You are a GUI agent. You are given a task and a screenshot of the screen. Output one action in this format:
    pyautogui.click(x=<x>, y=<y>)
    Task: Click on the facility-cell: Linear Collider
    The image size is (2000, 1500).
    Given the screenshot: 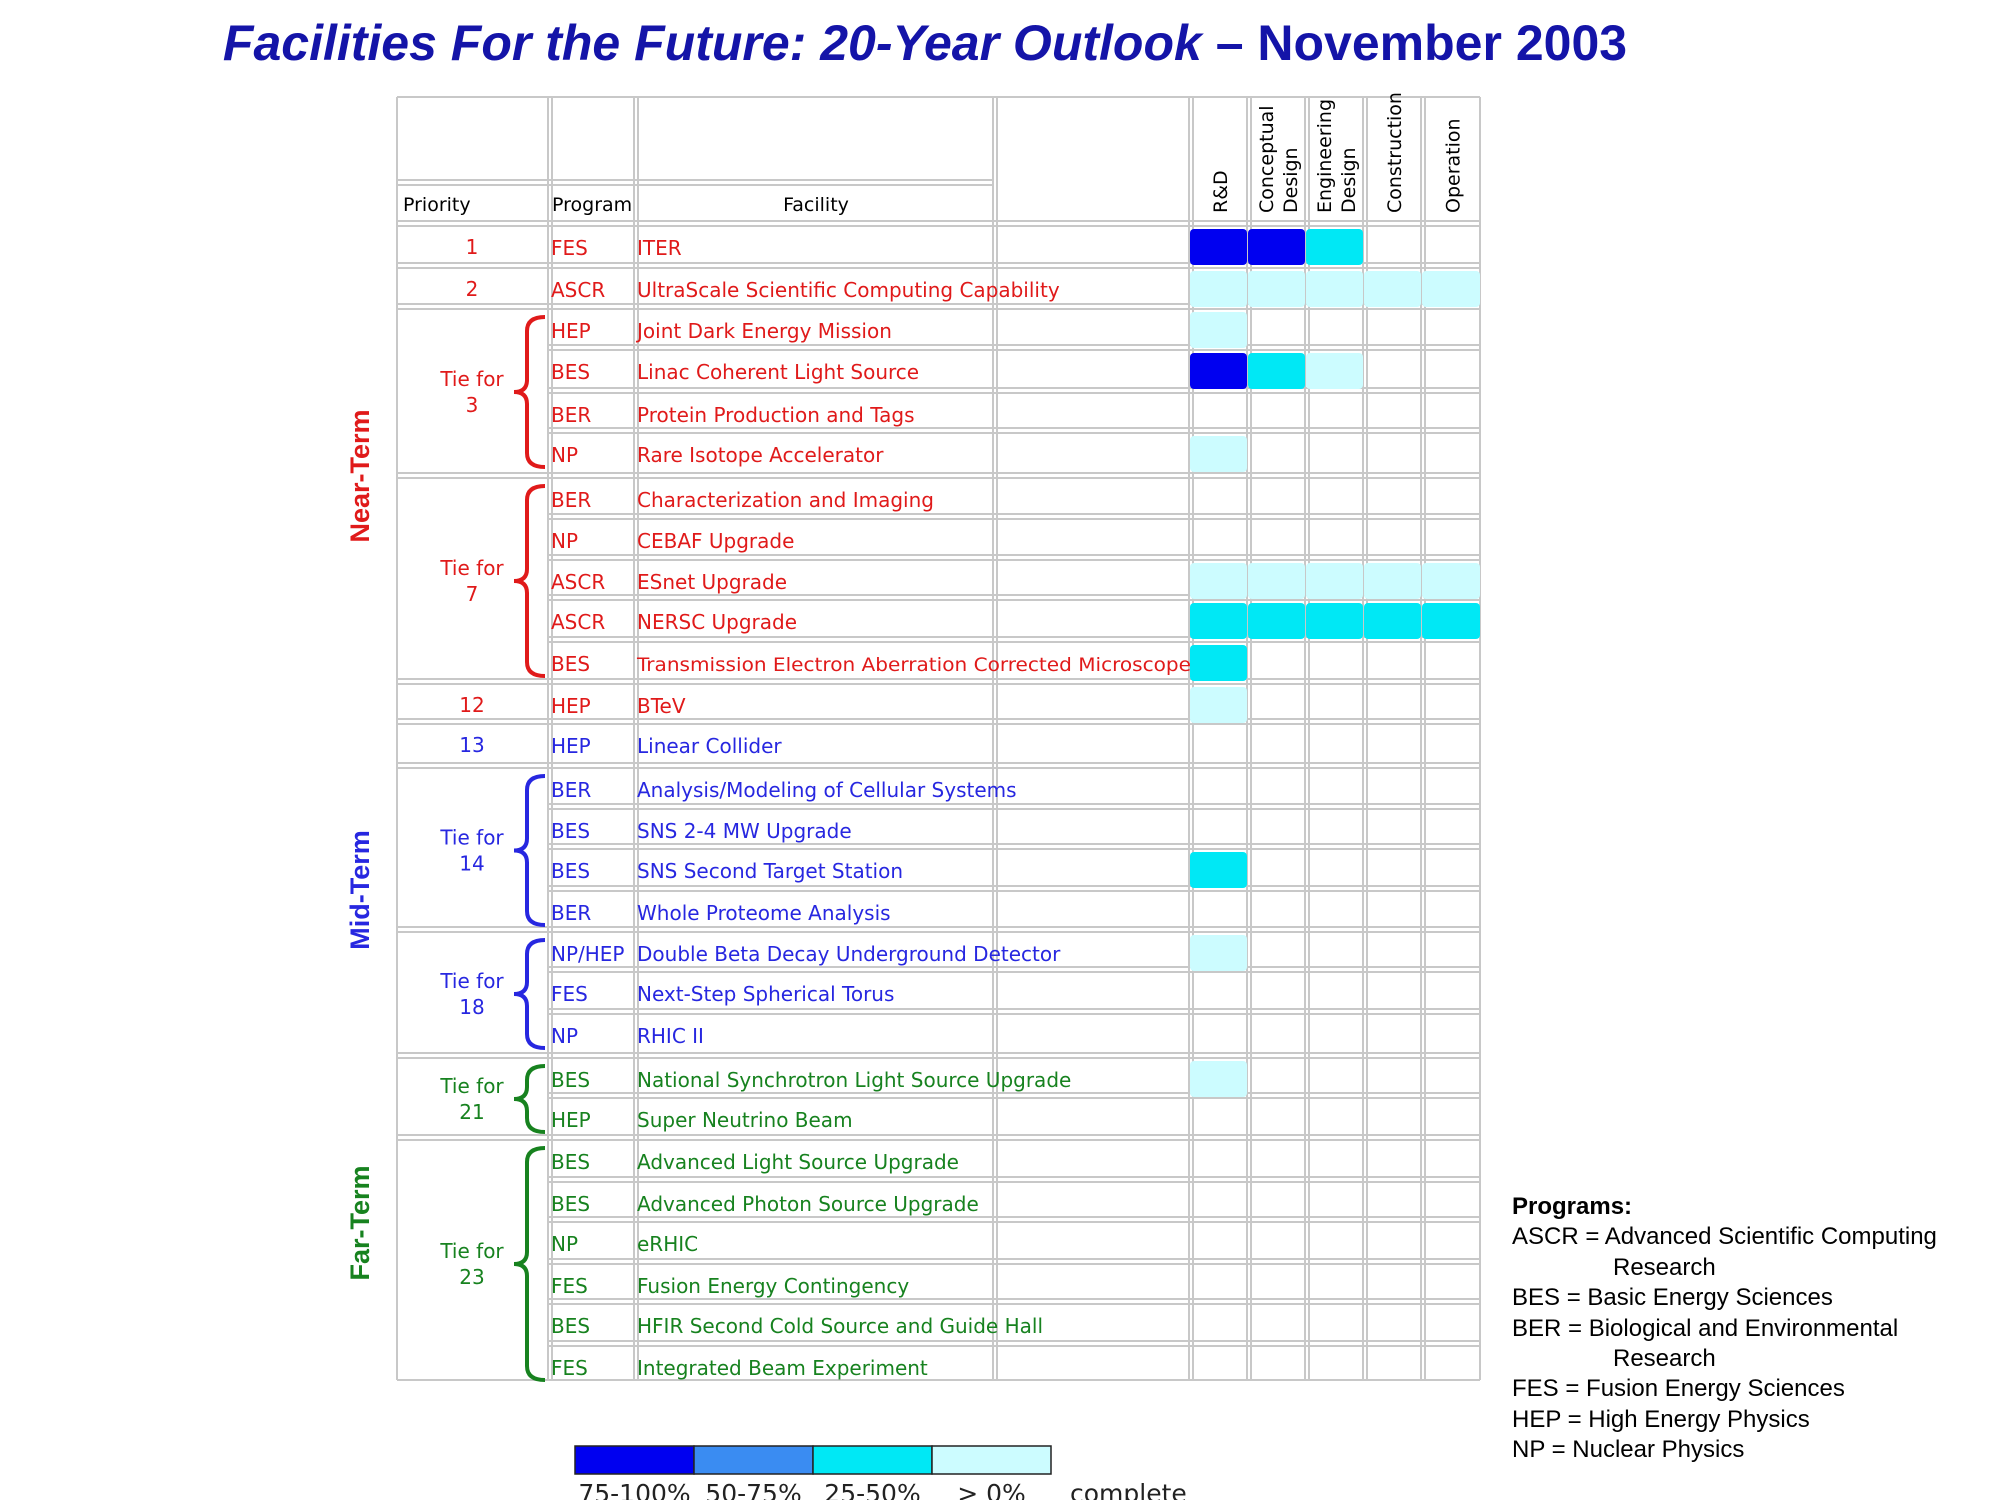 What is the action you would take?
    pyautogui.click(x=709, y=746)
    